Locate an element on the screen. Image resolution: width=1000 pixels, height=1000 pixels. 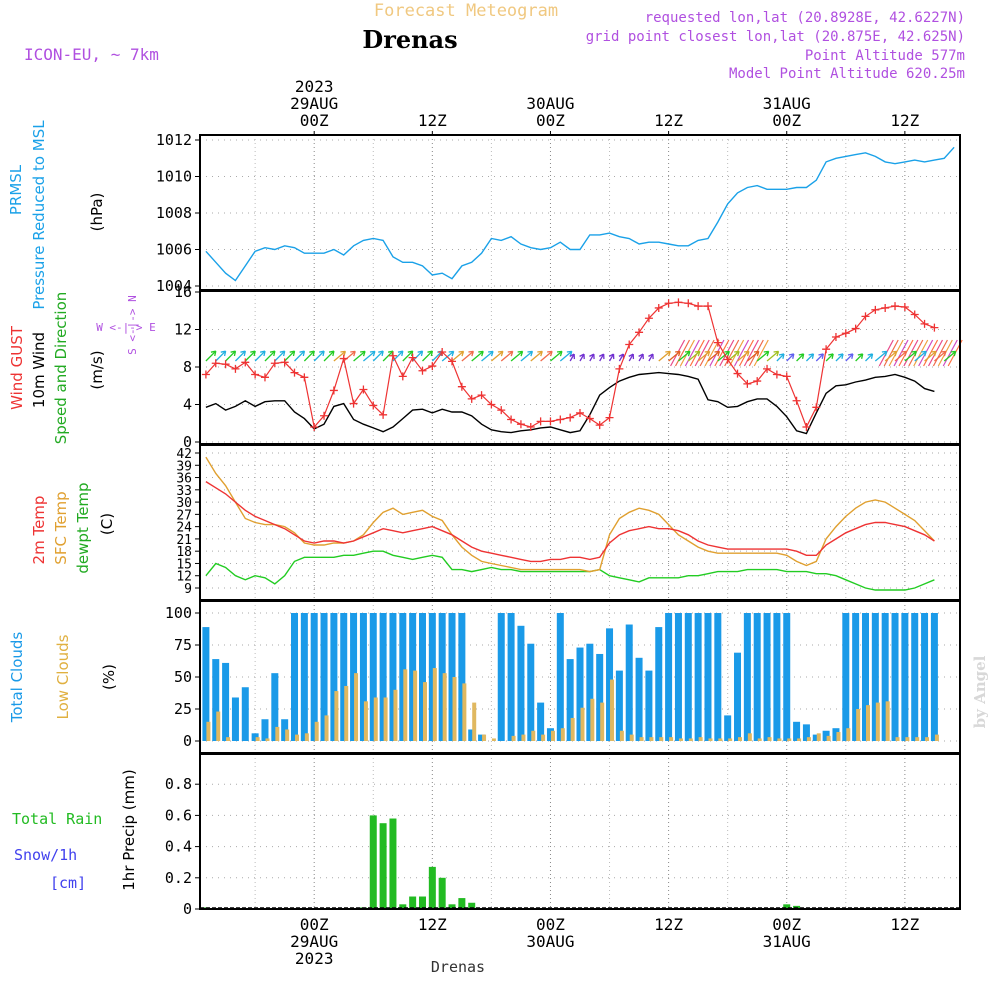
snow-unit: [cm] is located at coordinates (68, 883).